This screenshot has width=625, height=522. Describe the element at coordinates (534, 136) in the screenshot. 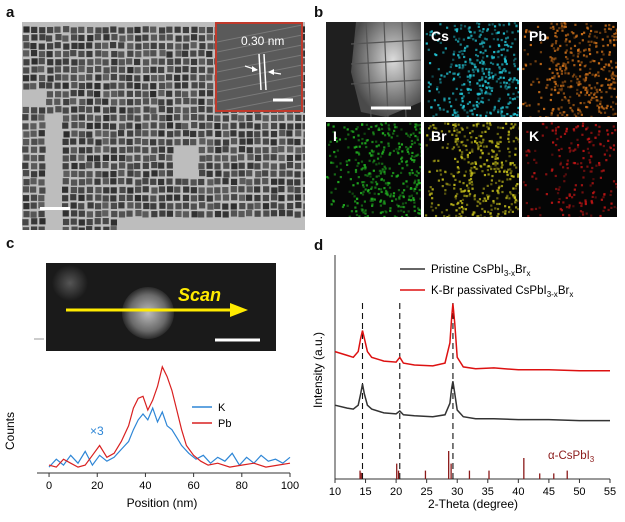

I see `k-map-label: K` at that location.